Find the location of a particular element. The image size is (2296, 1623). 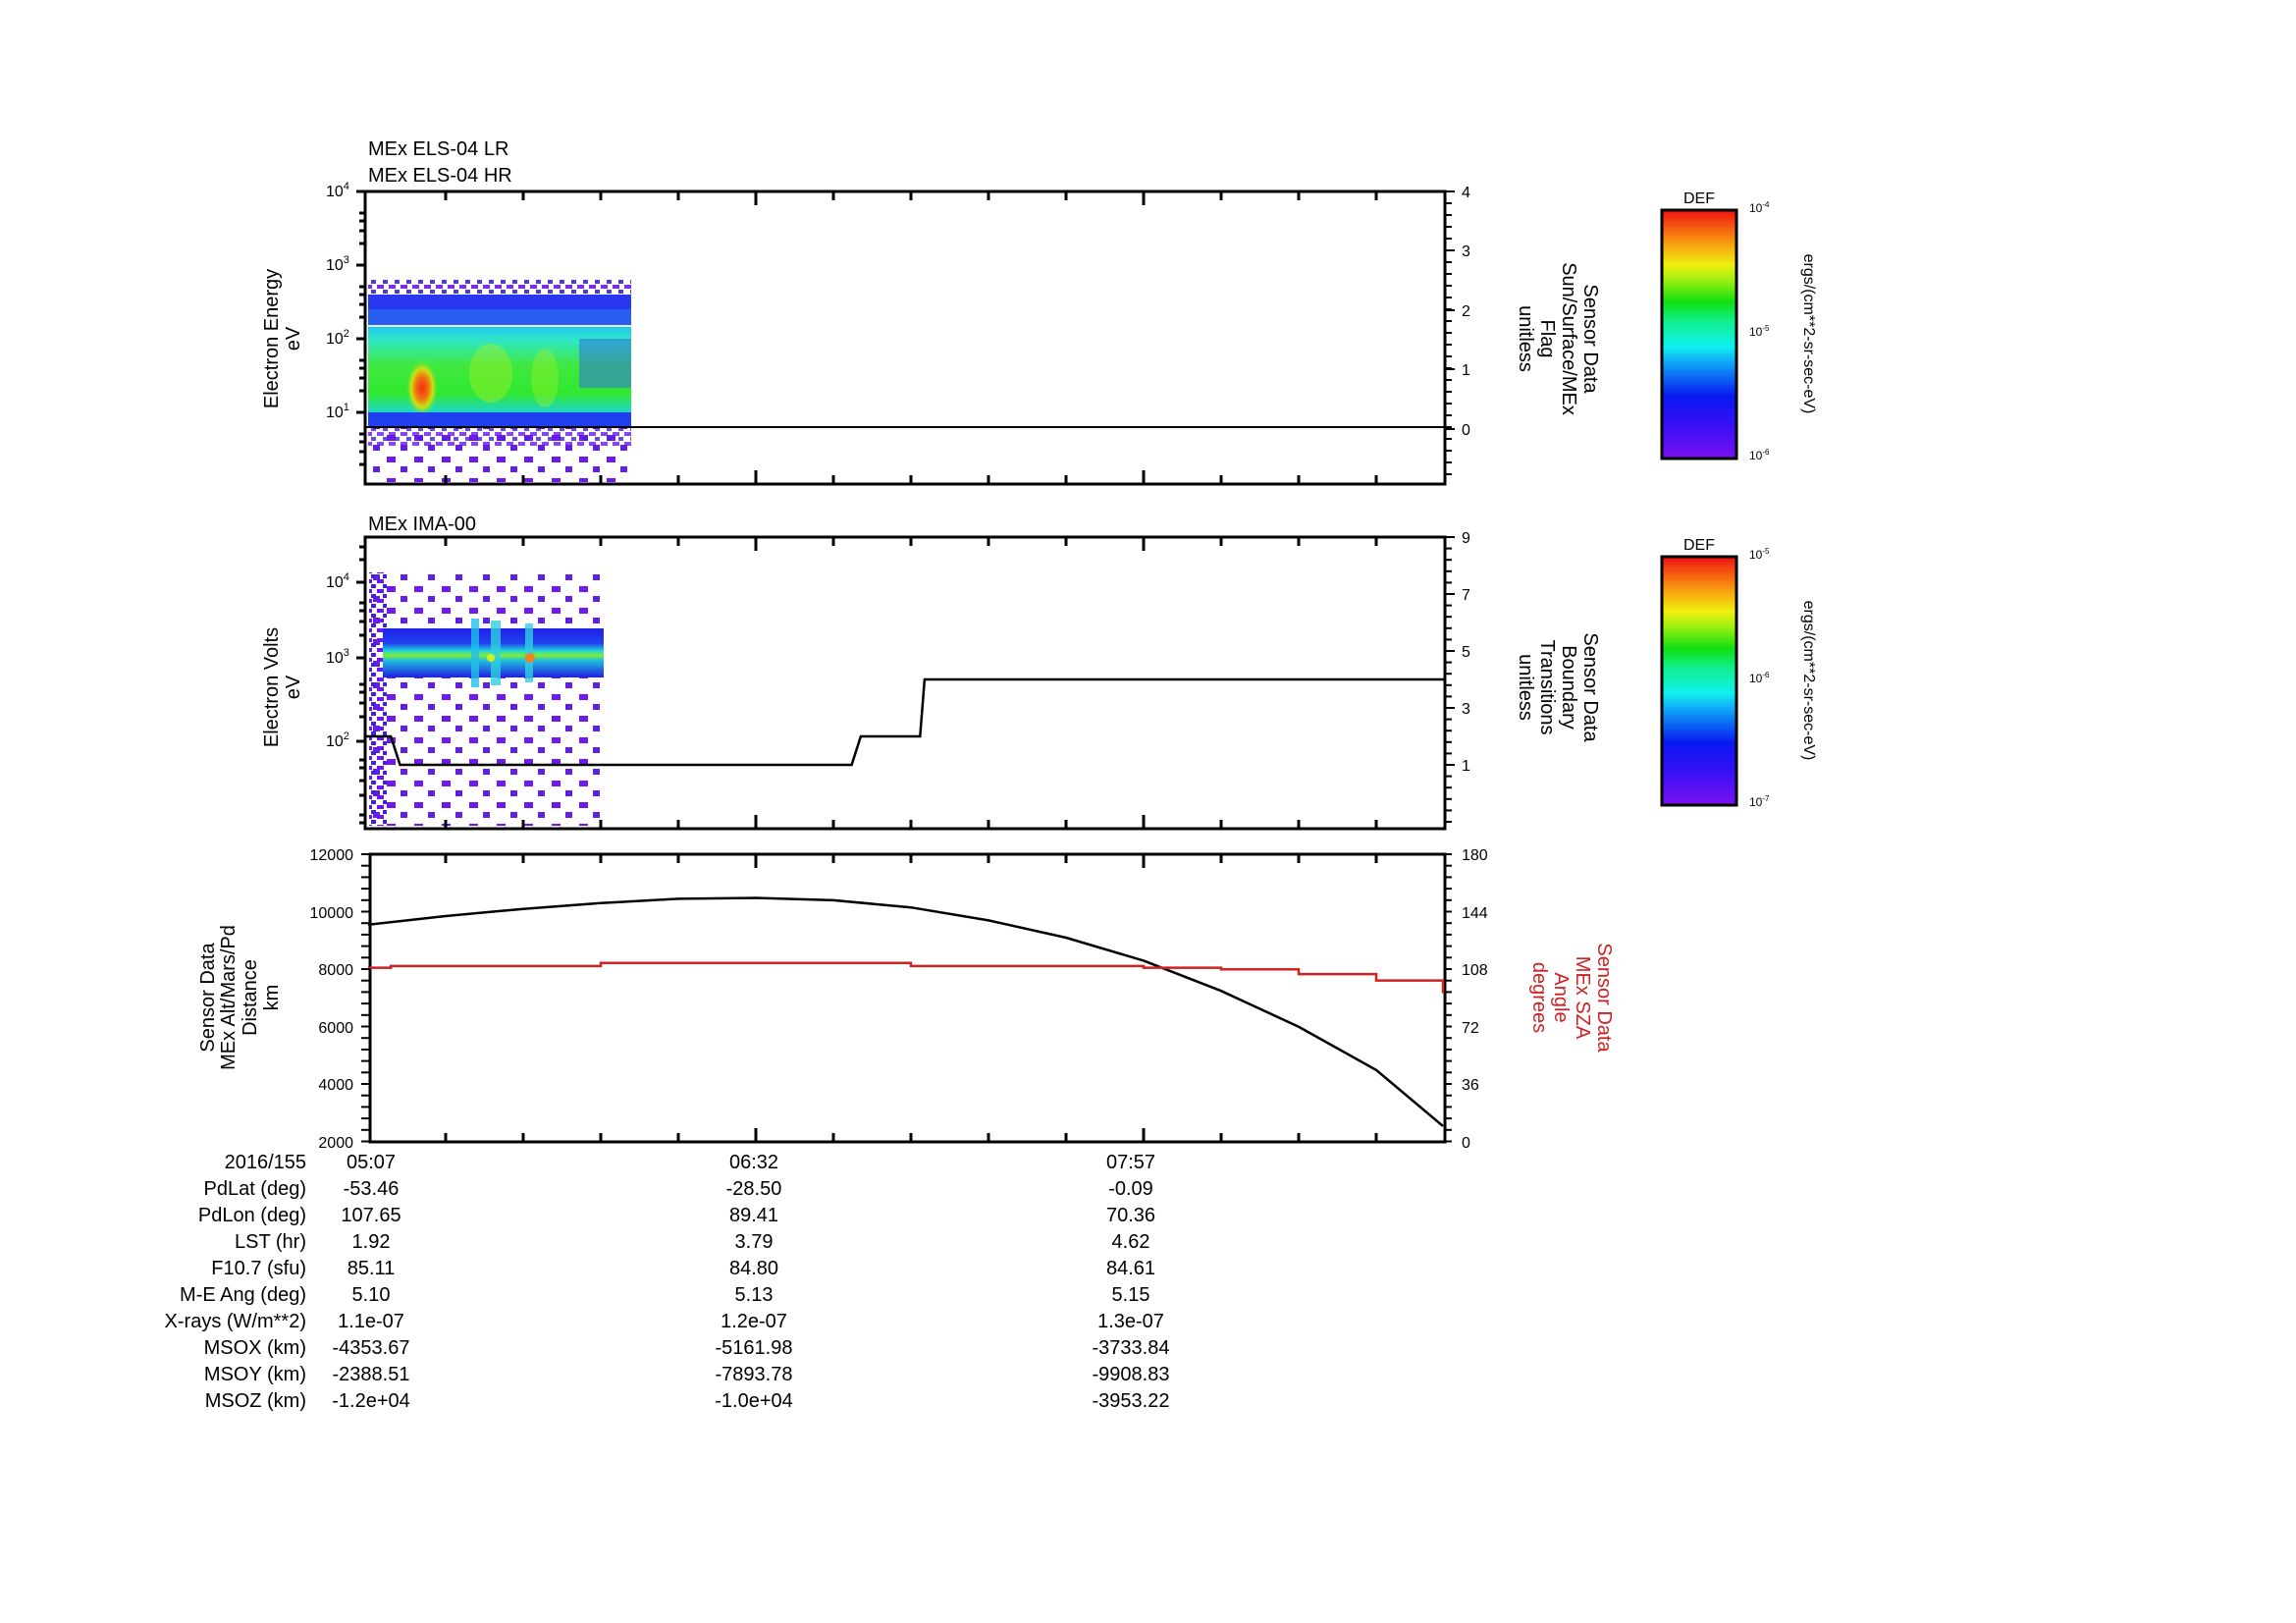

ephemeris-value: 70.36 is located at coordinates (1130, 1215).